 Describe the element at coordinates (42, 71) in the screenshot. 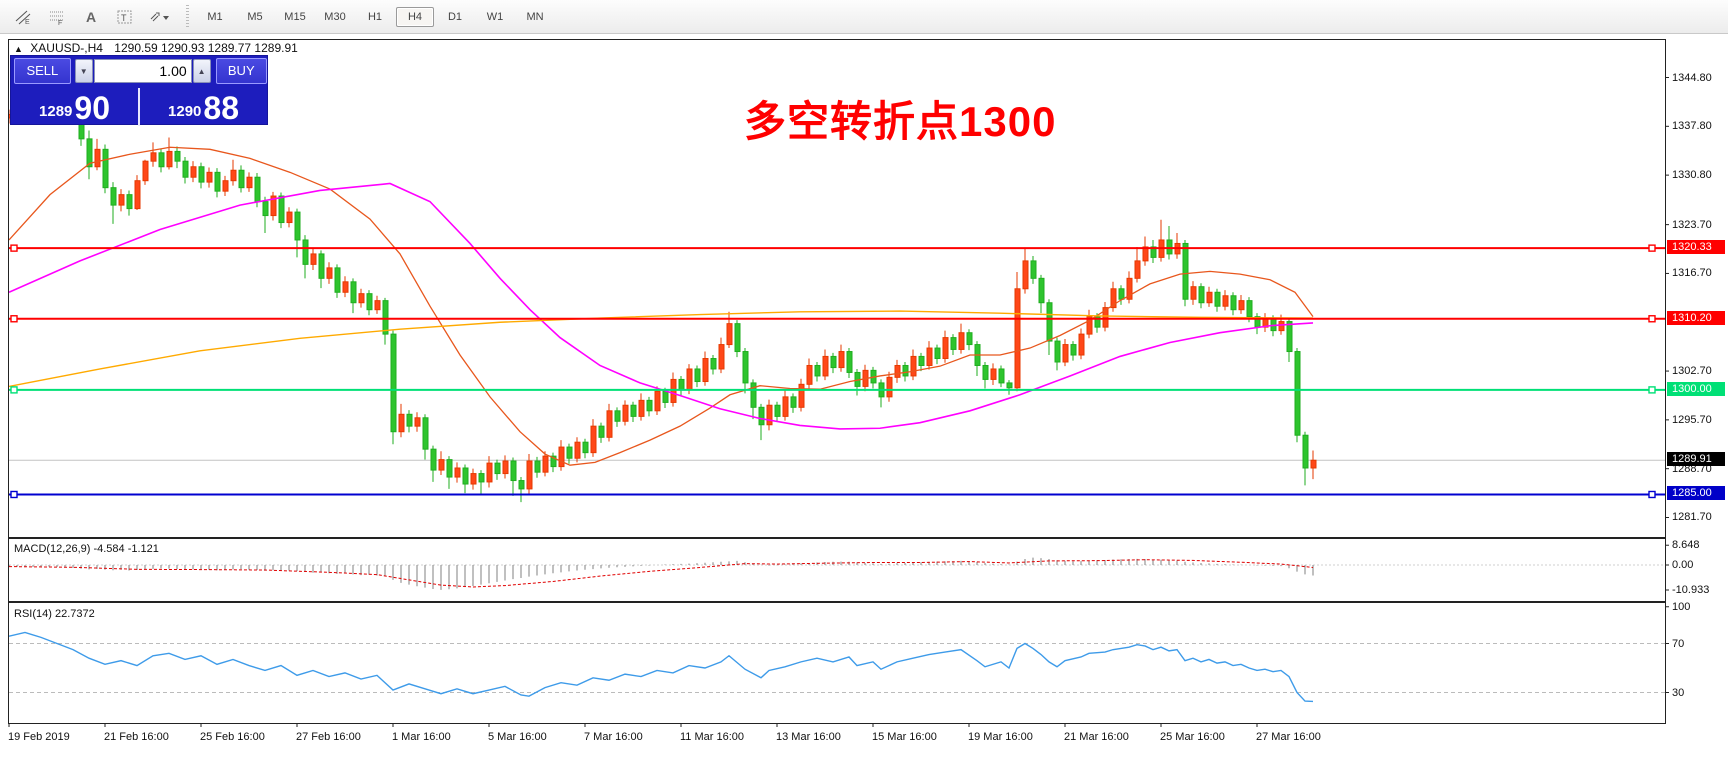

I see `sell-button: SELL` at that location.